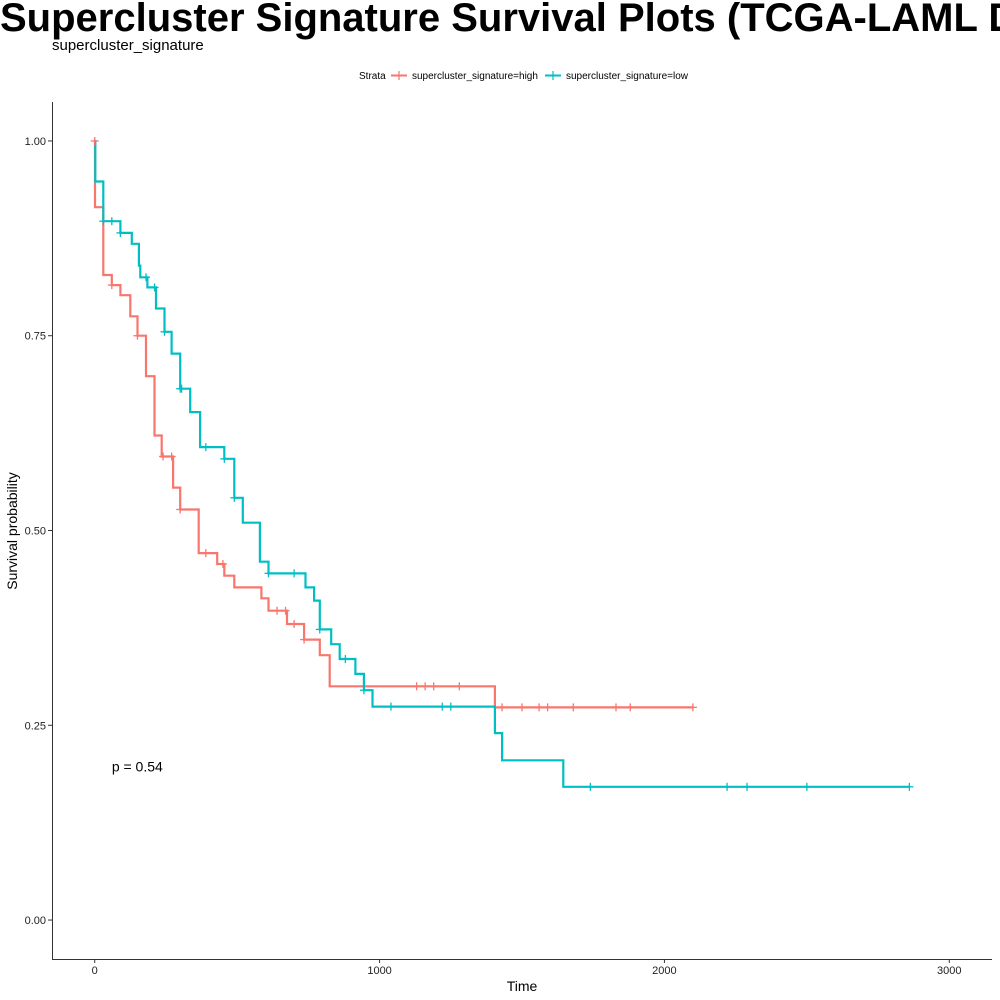  I want to click on x-tick-label: 2000, so click(664, 971).